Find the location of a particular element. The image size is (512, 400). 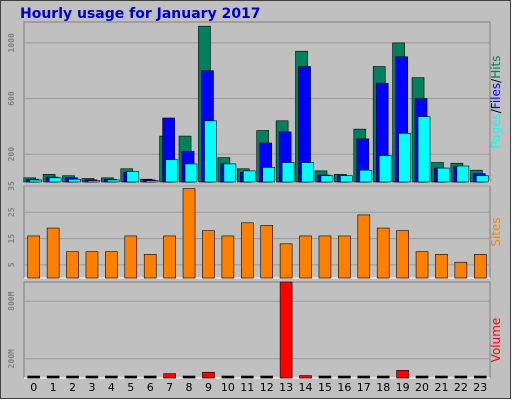

volume-panel-y-tick-label: 200M is located at coordinates (11, 358).